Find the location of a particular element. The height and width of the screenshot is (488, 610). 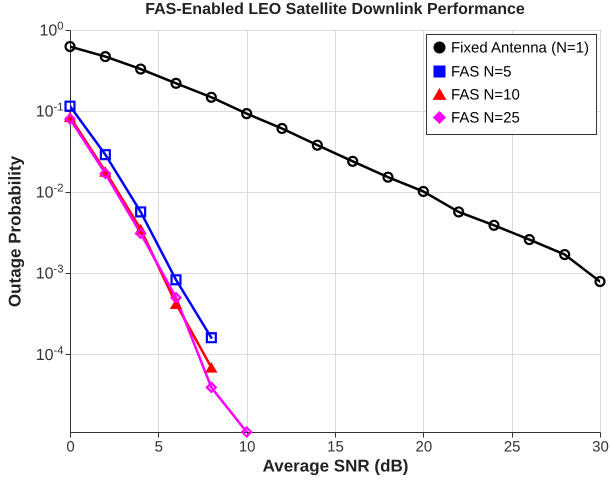

legend-label: FAS N=5 is located at coordinates (481, 72).